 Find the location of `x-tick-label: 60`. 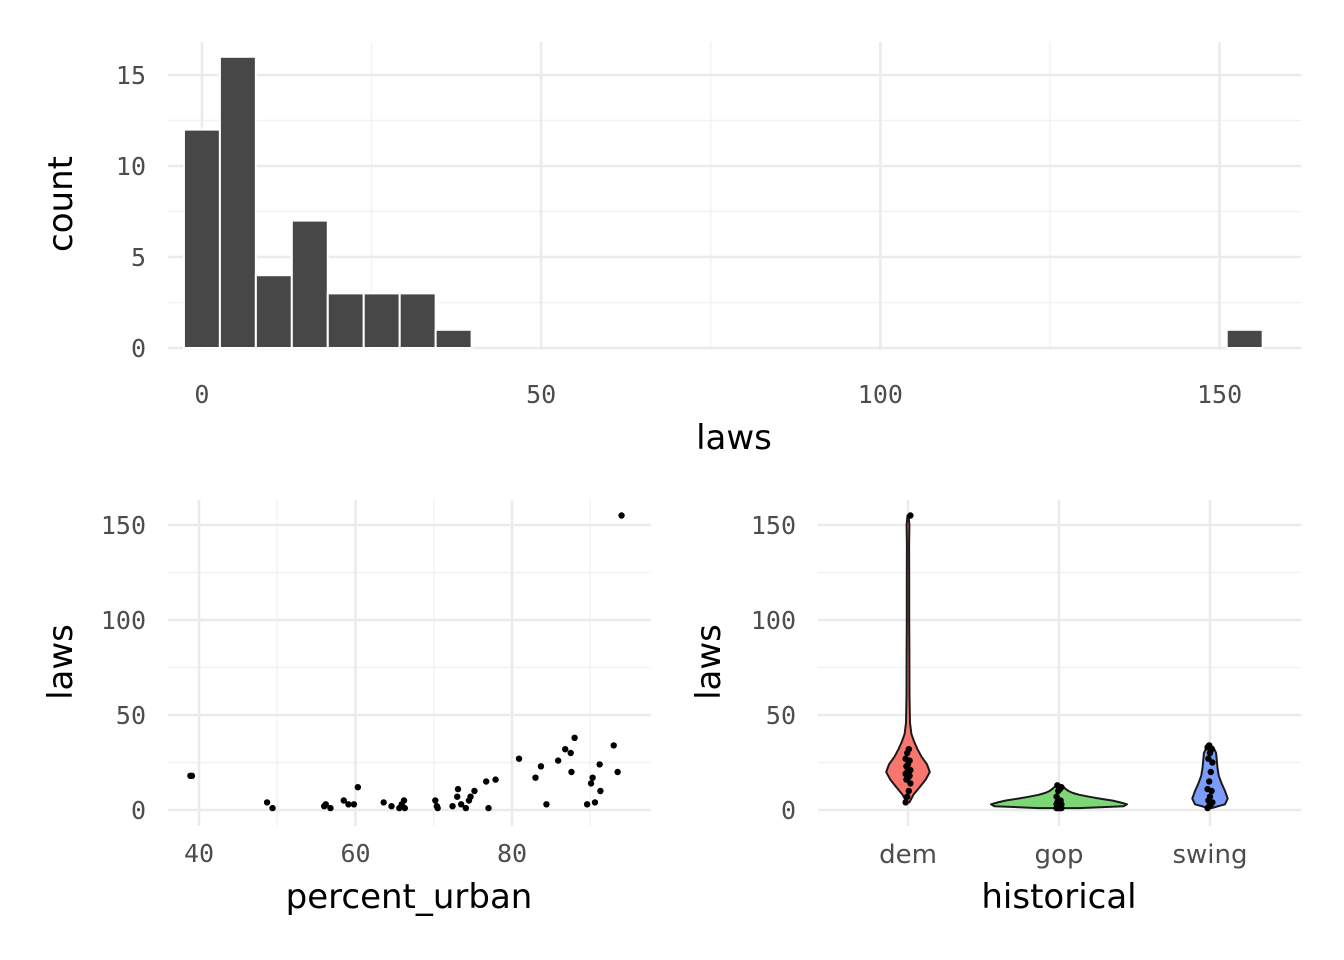

x-tick-label: 60 is located at coordinates (355, 853).